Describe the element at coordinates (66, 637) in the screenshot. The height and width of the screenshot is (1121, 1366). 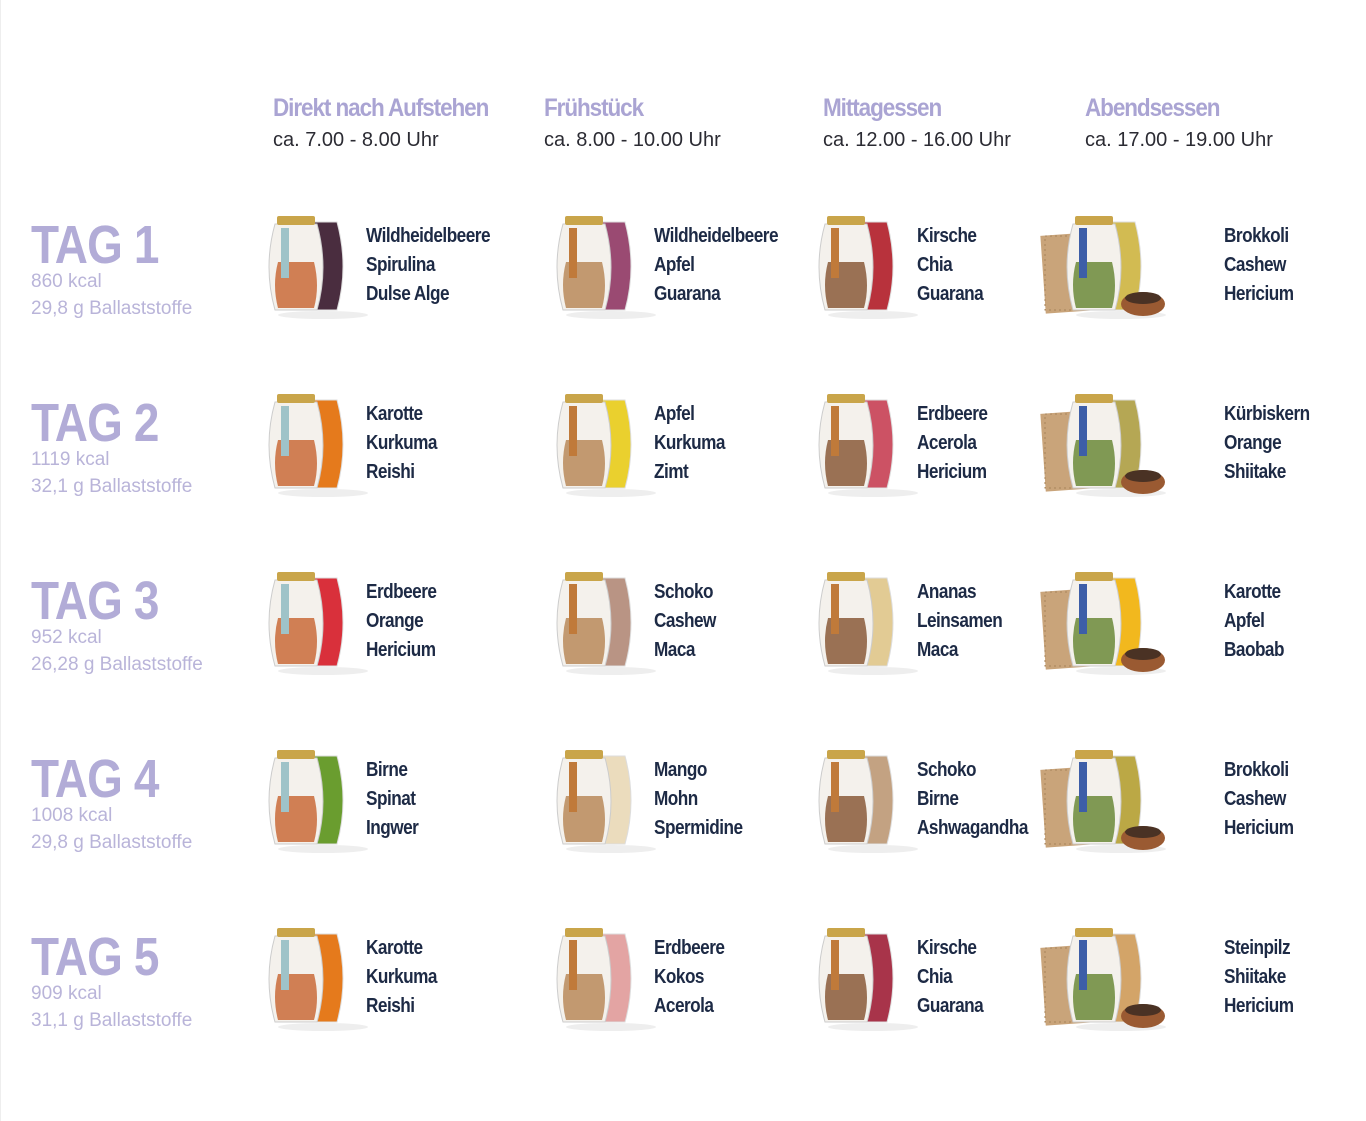
I see `day-kcal: 952 kcal` at that location.